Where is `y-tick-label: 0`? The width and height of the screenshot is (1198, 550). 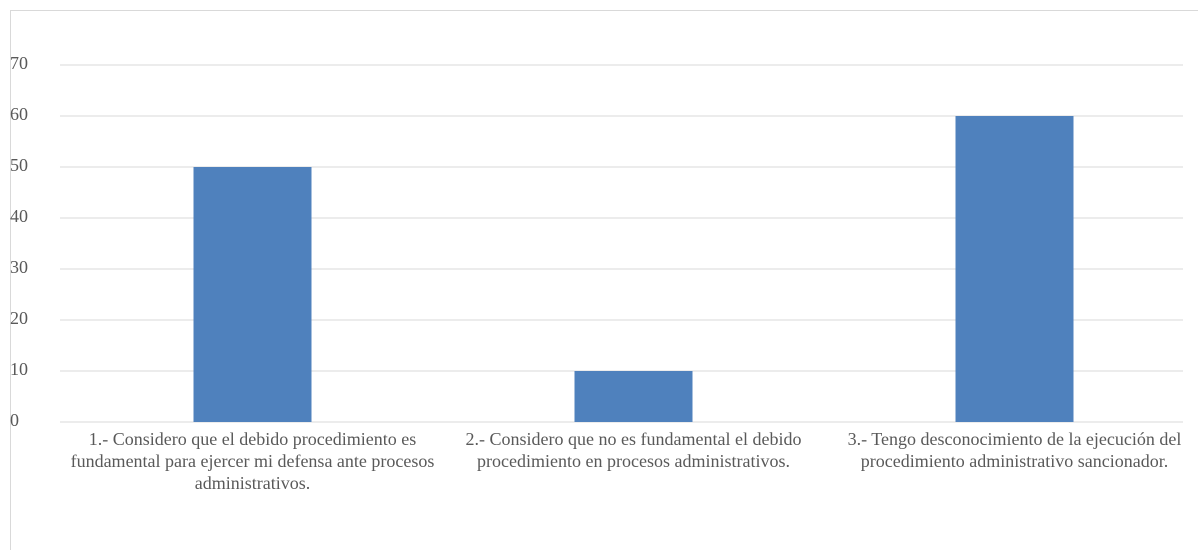
y-tick-label: 0 is located at coordinates (14, 420).